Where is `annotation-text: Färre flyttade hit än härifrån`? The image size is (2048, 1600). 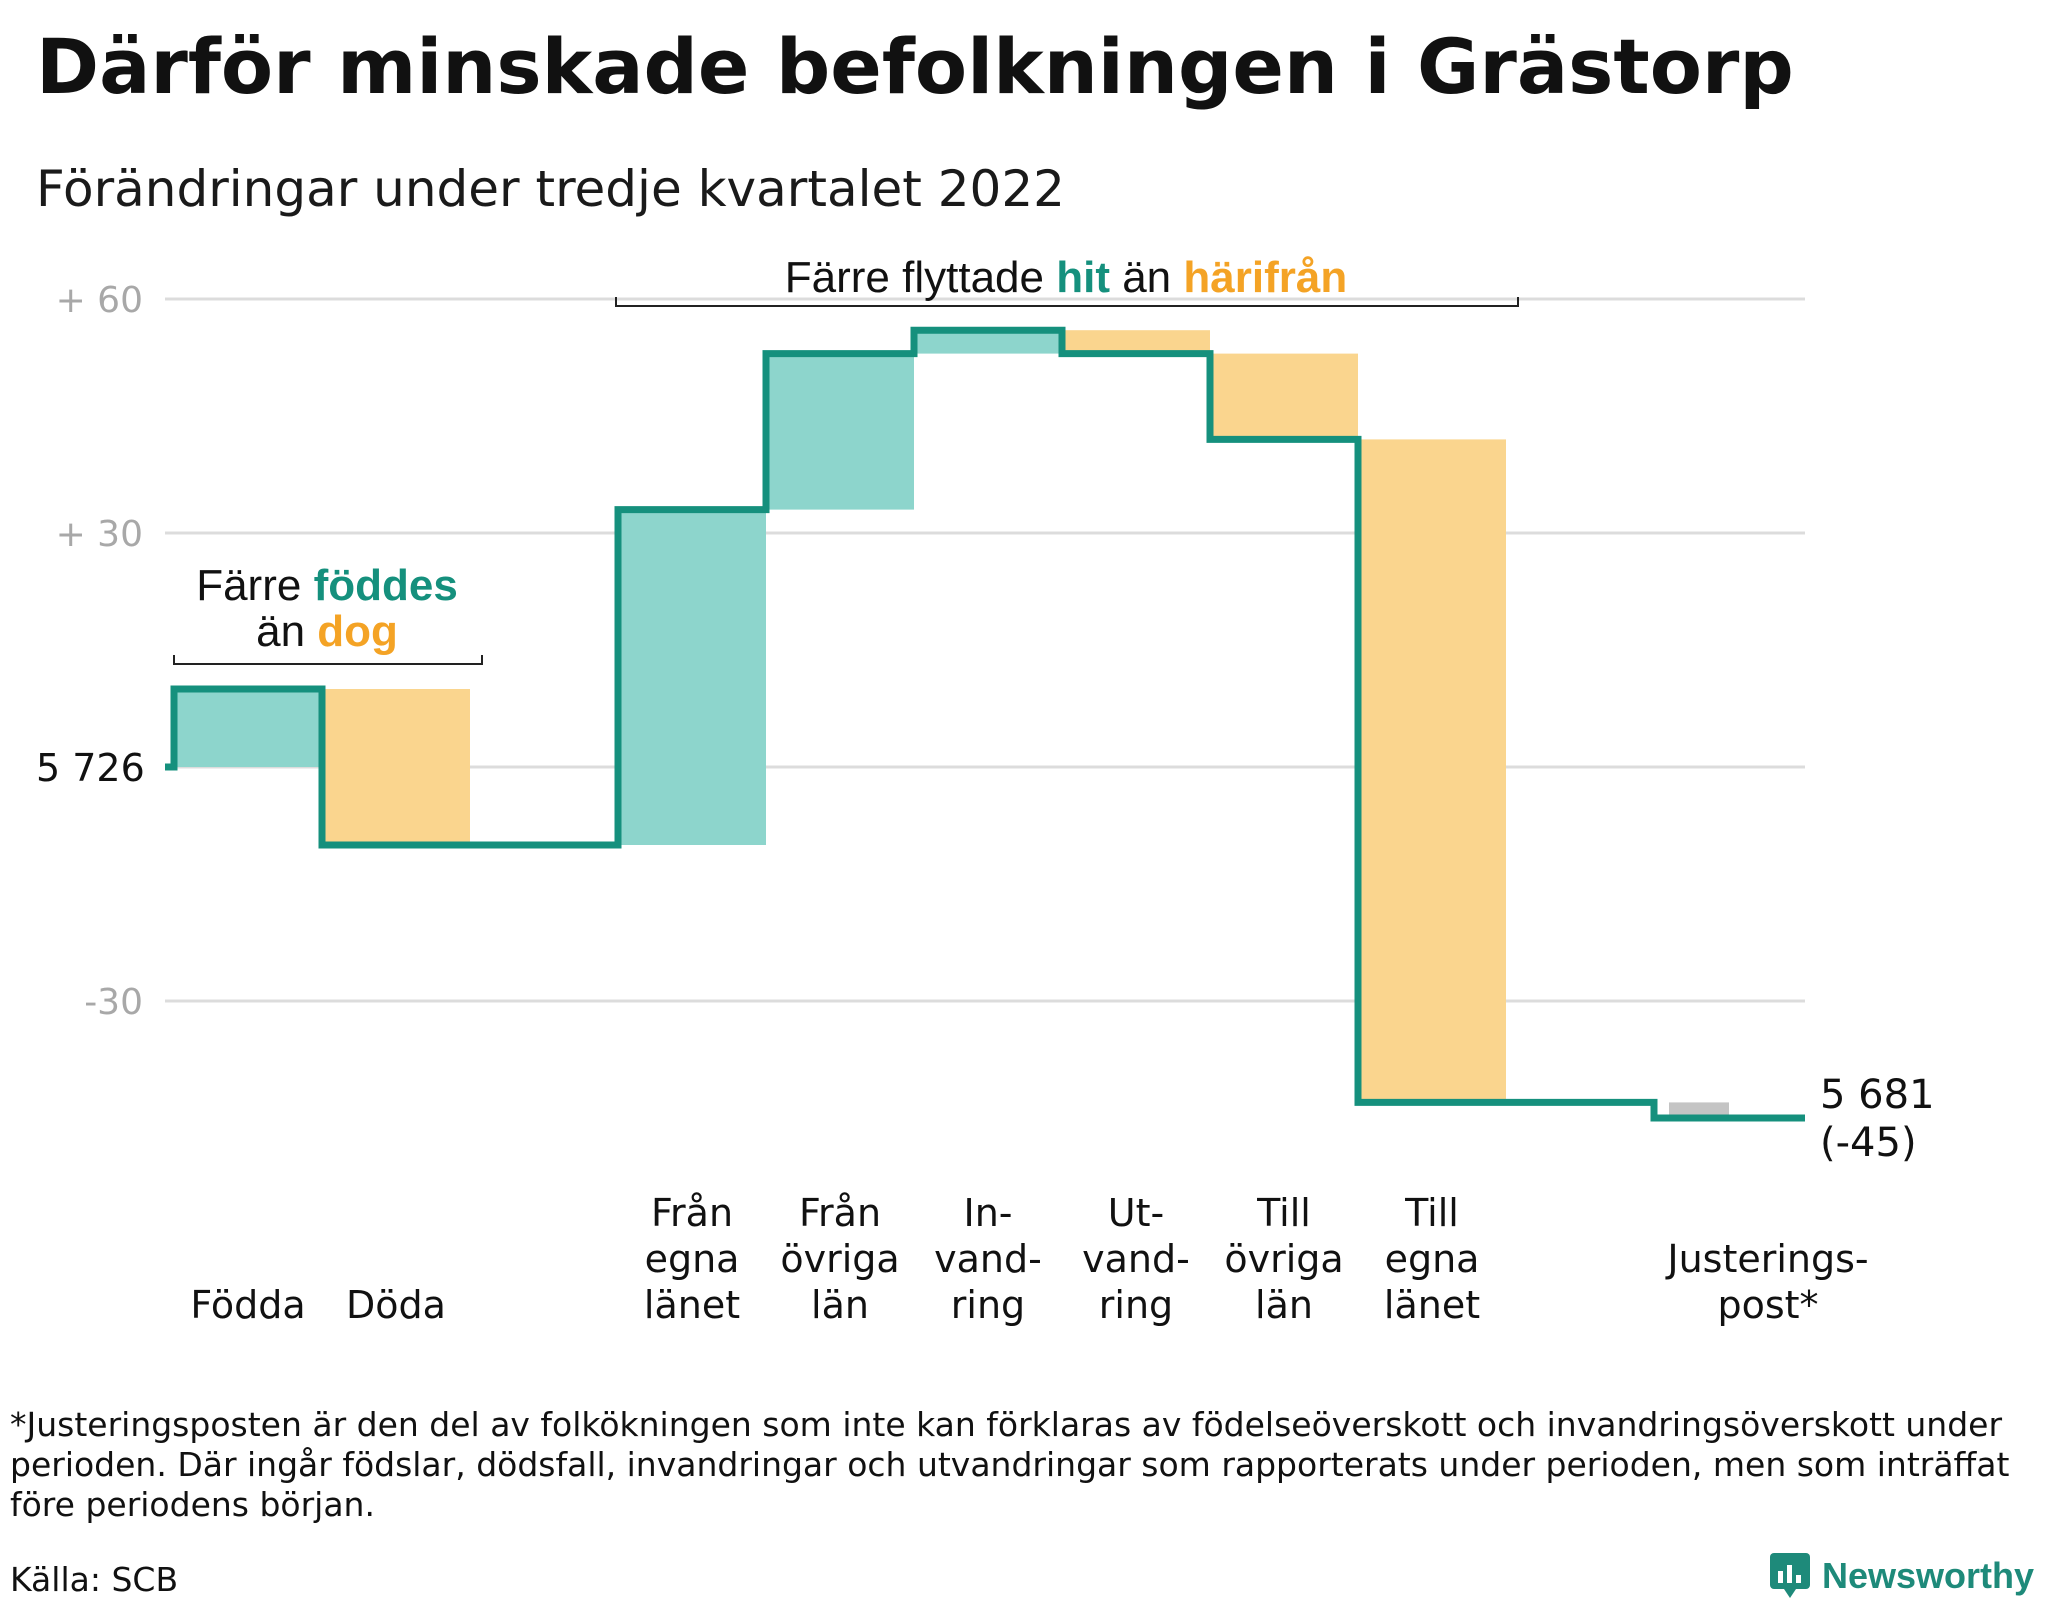 annotation-text: Färre flyttade hit än härifrån is located at coordinates (1066, 277).